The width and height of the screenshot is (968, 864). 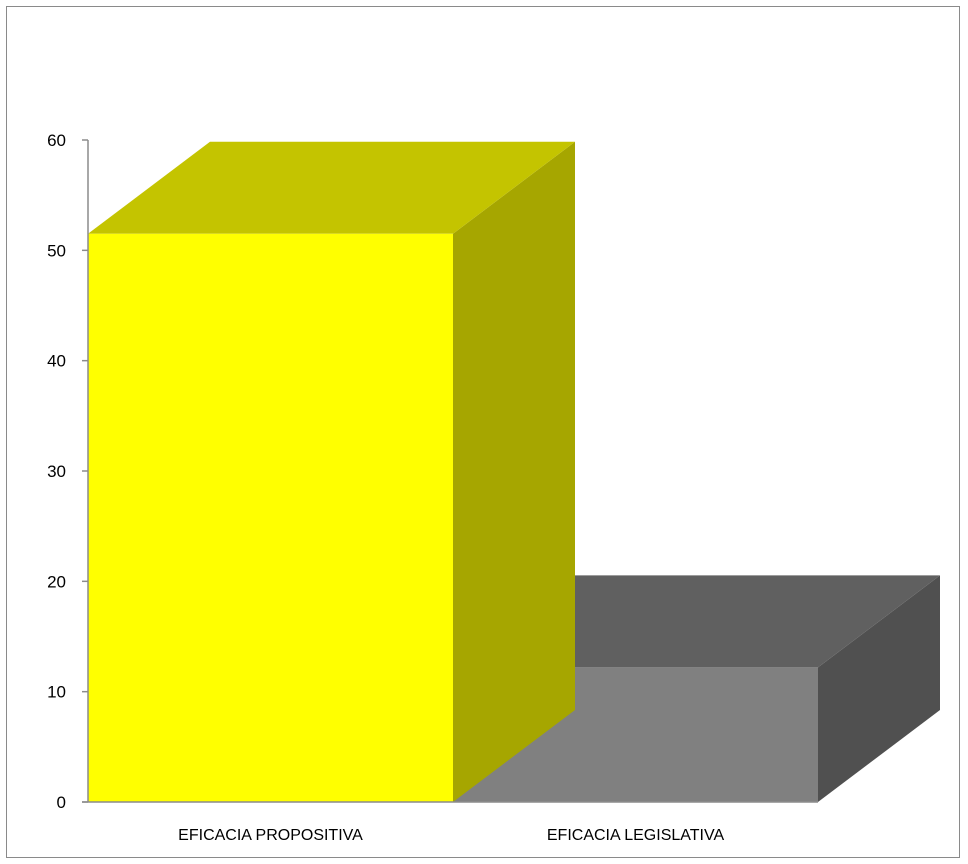 What do you see at coordinates (636, 835) in the screenshot?
I see `x-category-label: EFICACIA LEGISLATIVA` at bounding box center [636, 835].